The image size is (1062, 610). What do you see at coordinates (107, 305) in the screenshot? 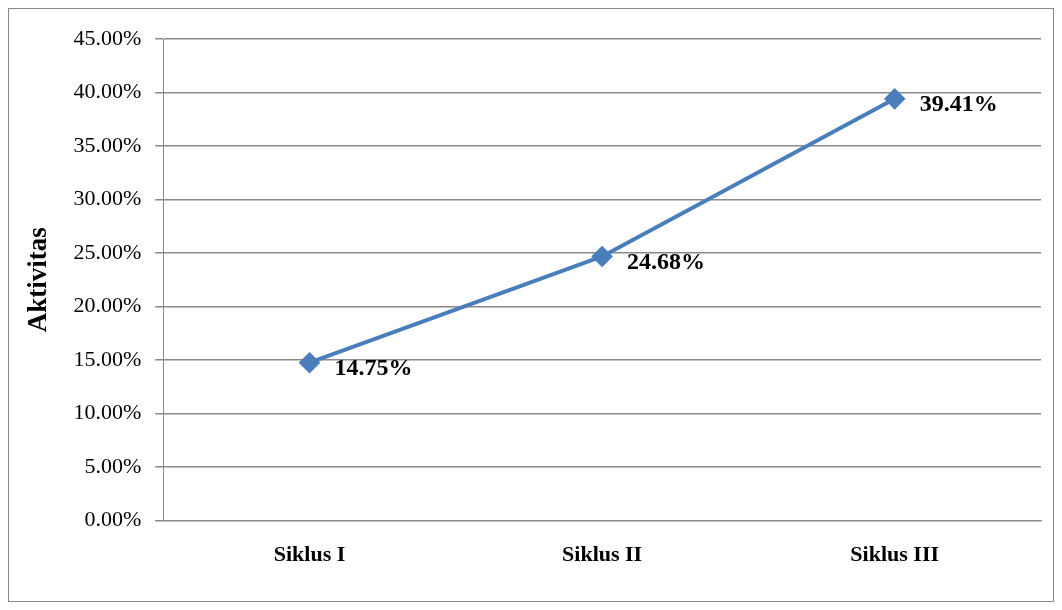
I see `y-tick-label: 20.00%` at bounding box center [107, 305].